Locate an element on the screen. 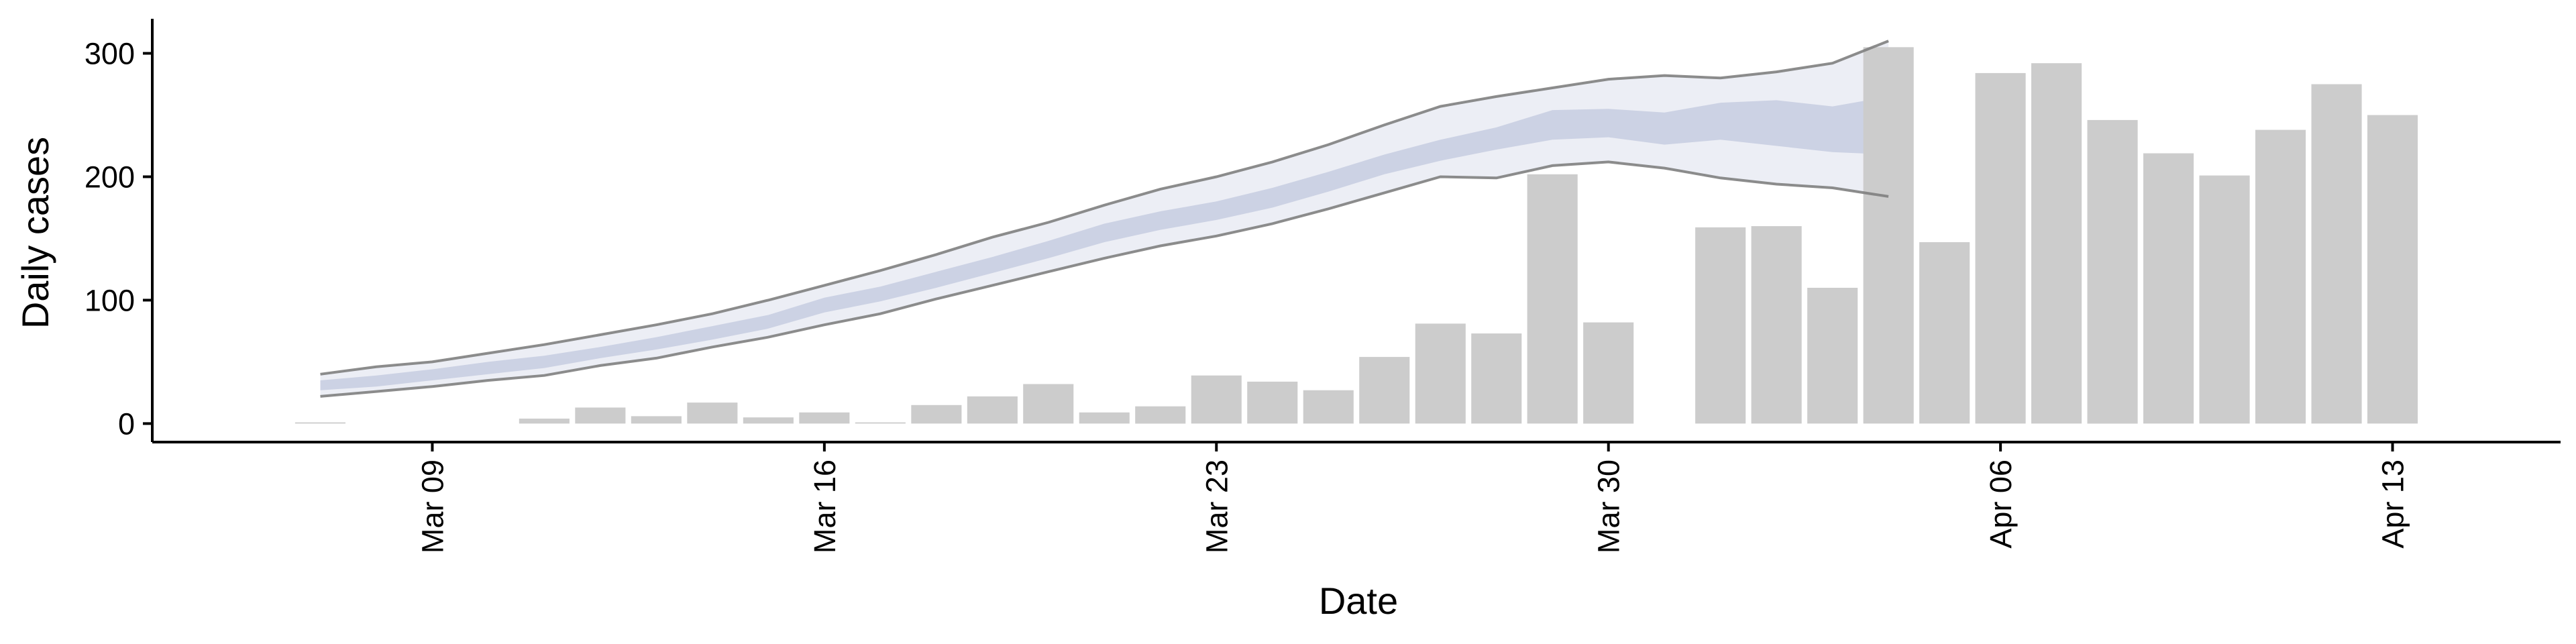 The width and height of the screenshot is (2576, 644). y-tick-label: 0 is located at coordinates (126, 424).